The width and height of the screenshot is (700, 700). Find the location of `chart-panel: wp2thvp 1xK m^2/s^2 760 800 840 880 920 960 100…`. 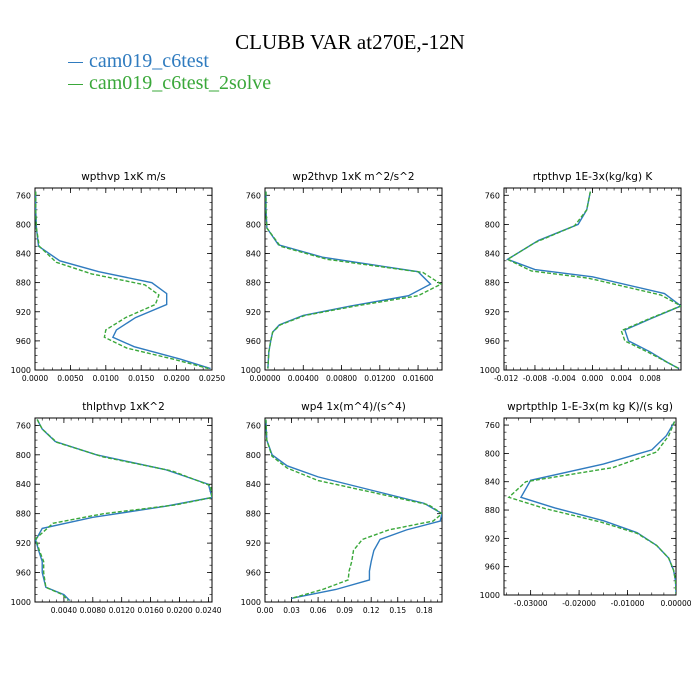

chart-panel: wp2thvp 1xK m^2/s^2 760 800 840 880 920 960 100… is located at coordinates (342, 277).